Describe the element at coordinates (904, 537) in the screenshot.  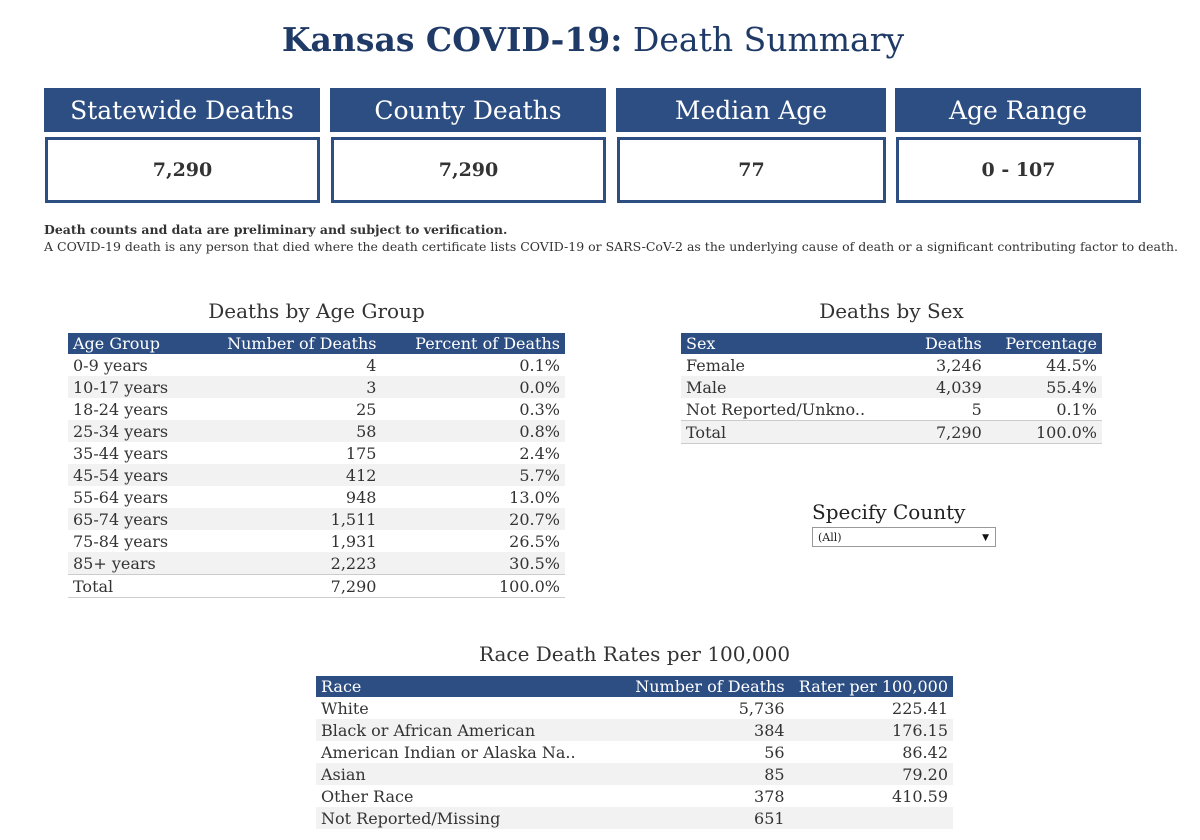
I see `county-dropdown: (All) ▼` at that location.